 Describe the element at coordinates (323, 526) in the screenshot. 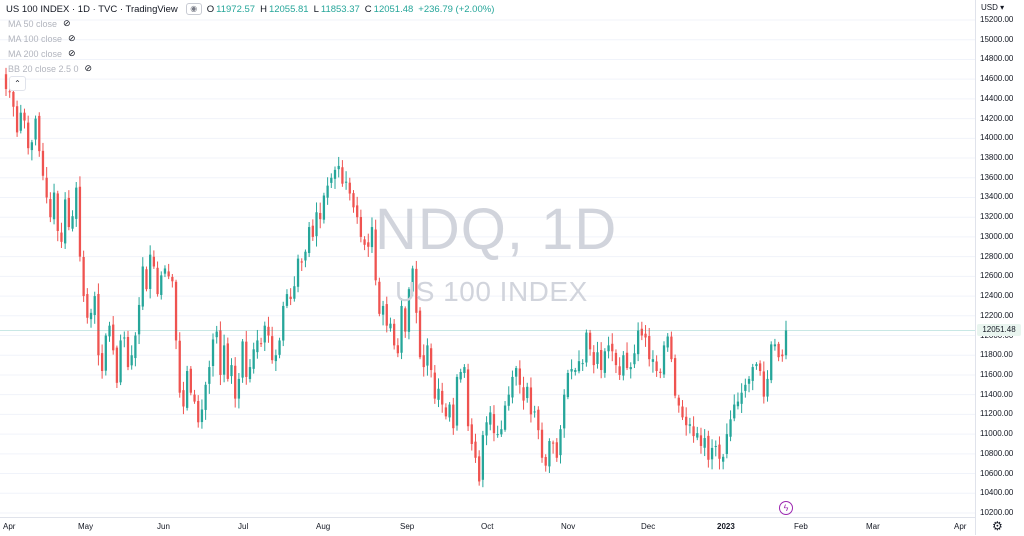

I see `time-tick-label: Aug` at that location.